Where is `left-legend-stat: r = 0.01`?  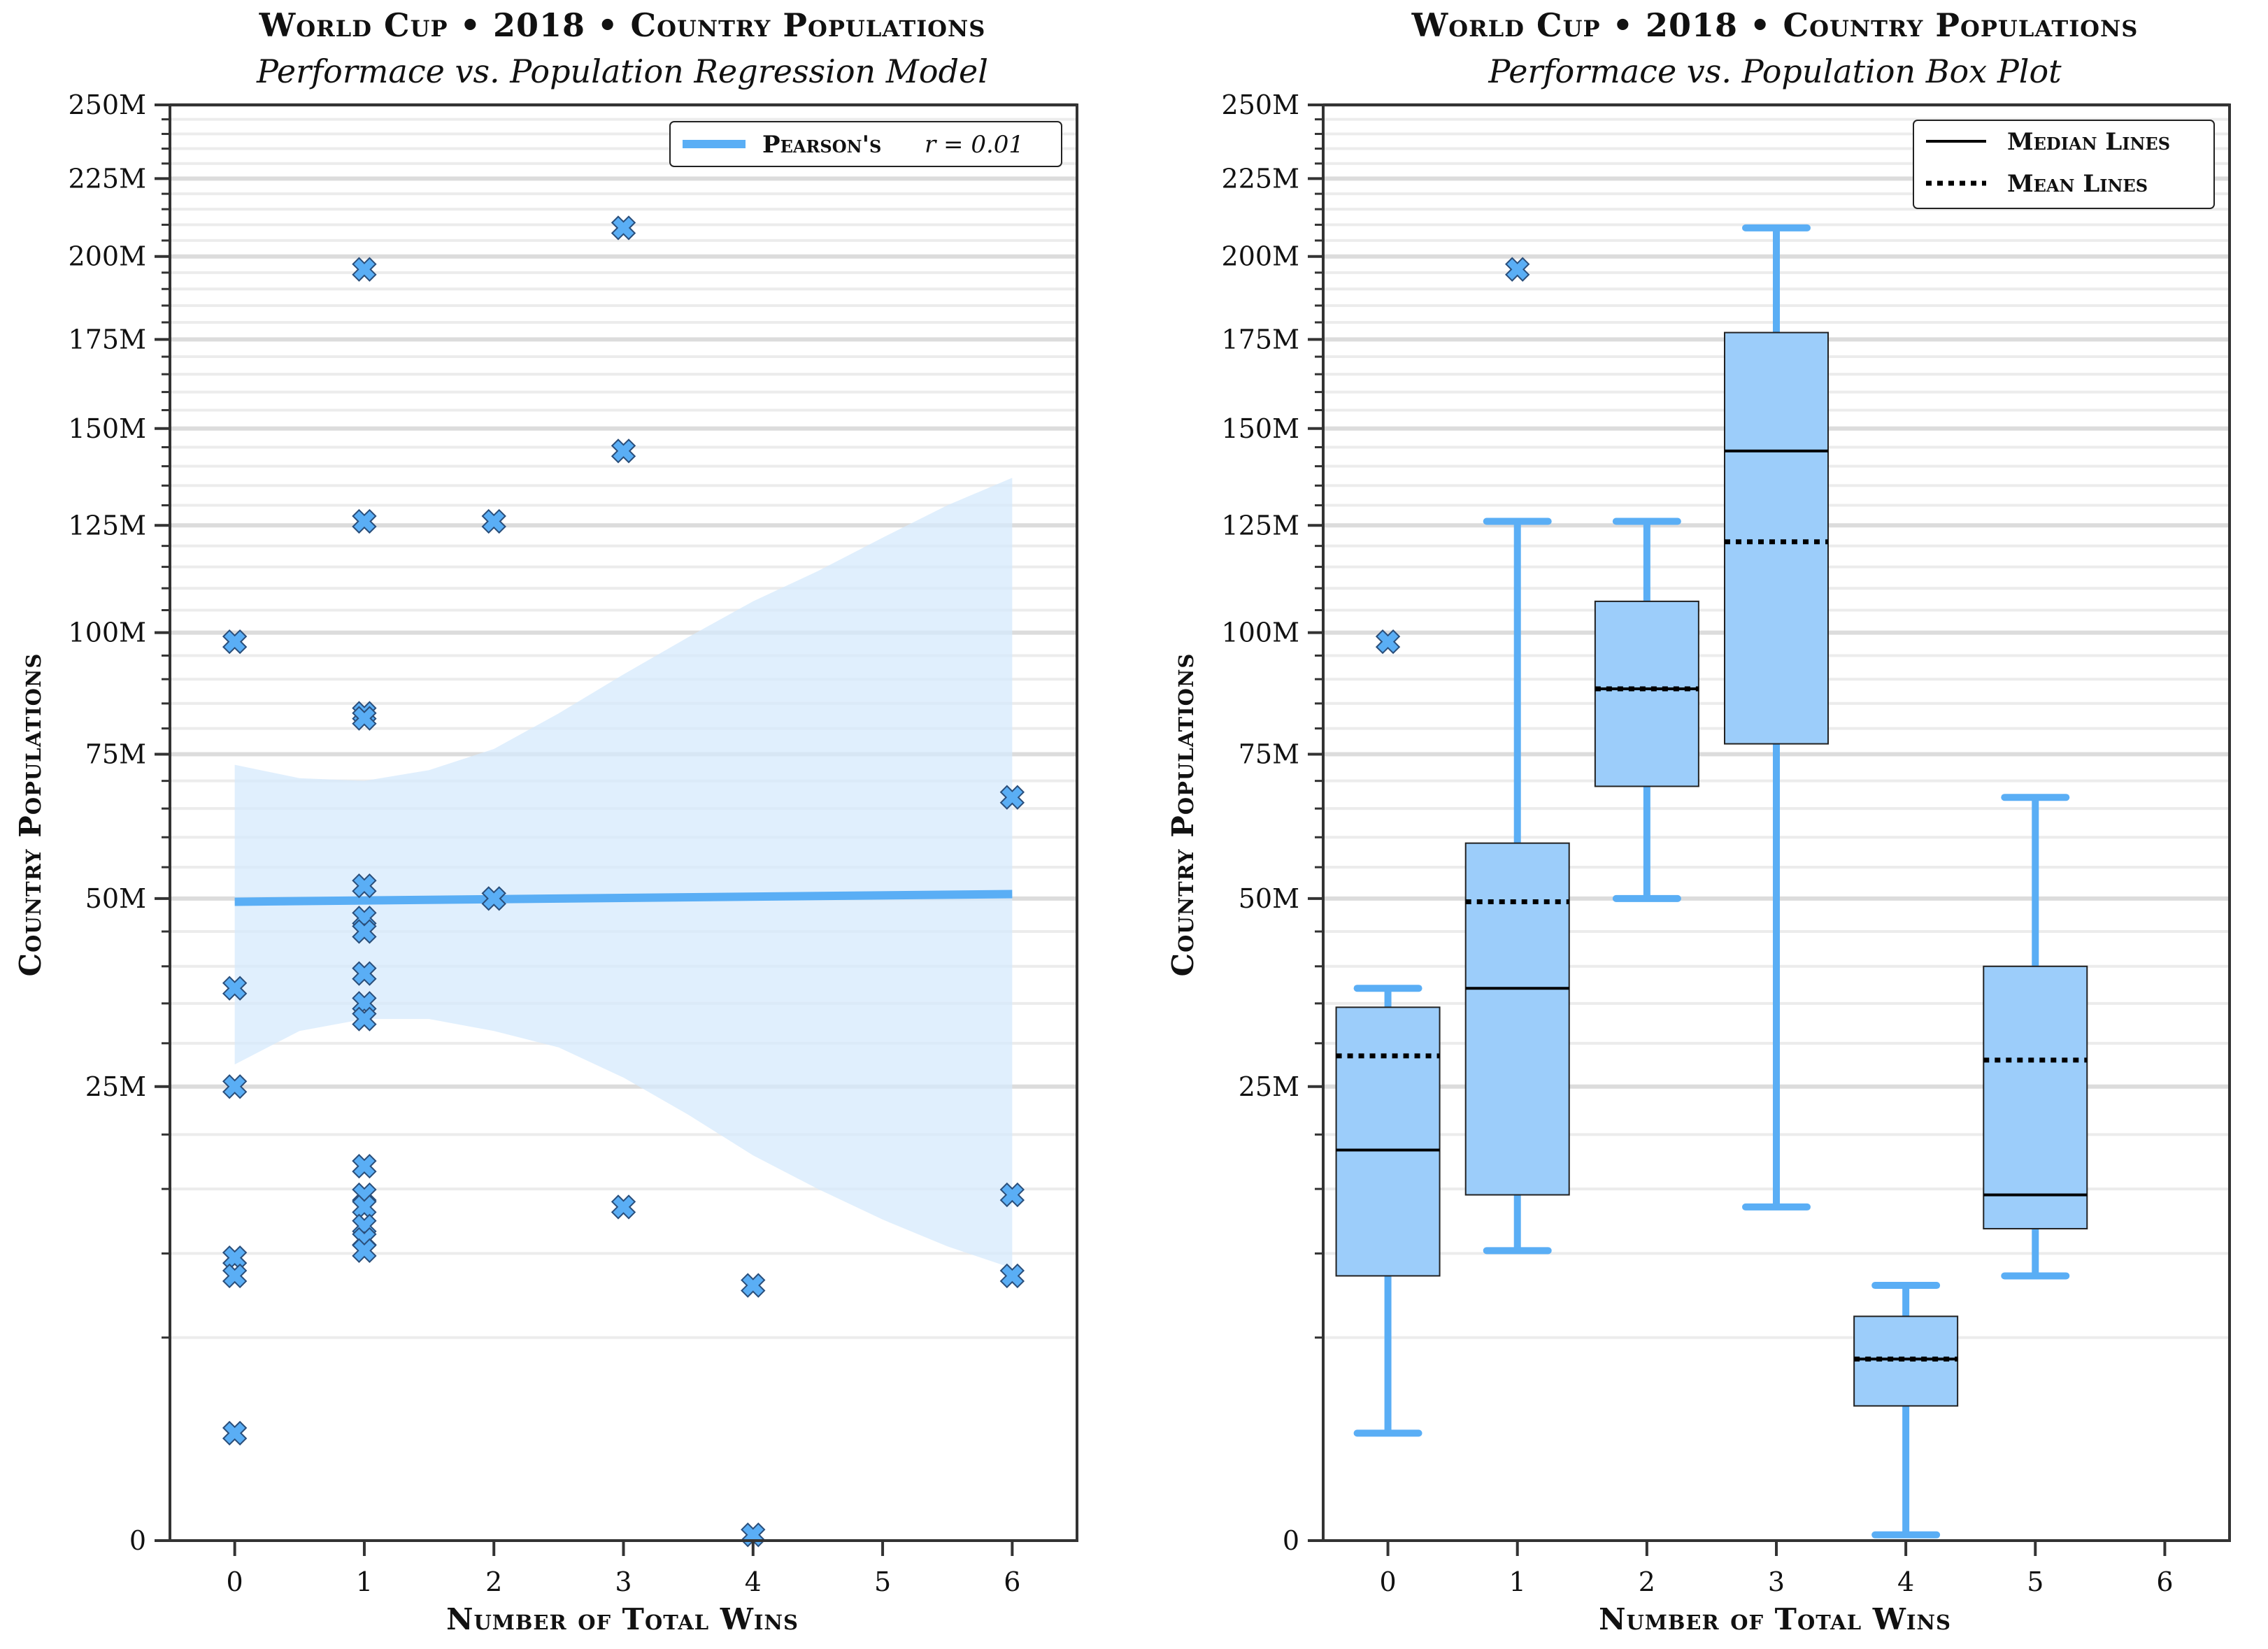 left-legend-stat: r = 0.01 is located at coordinates (974, 145).